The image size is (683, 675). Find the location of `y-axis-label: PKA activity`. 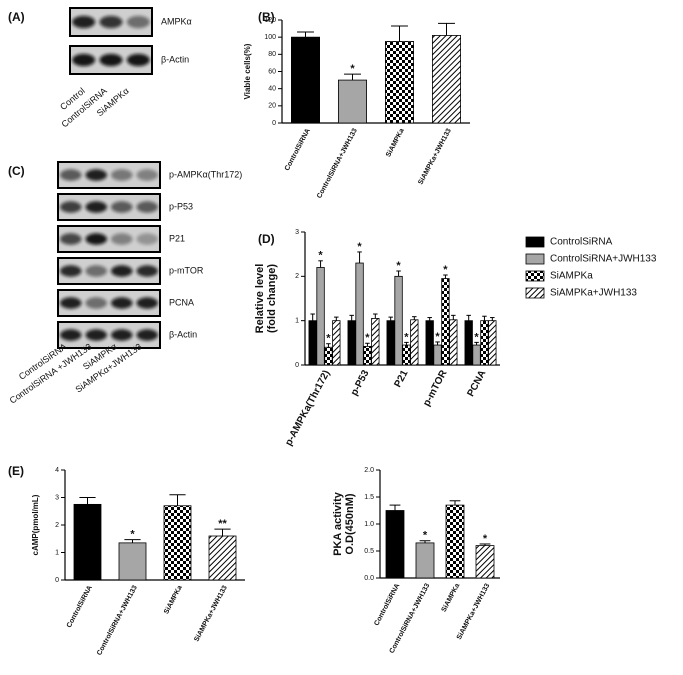

y-axis-label: PKA activity is located at coordinates (338, 523).